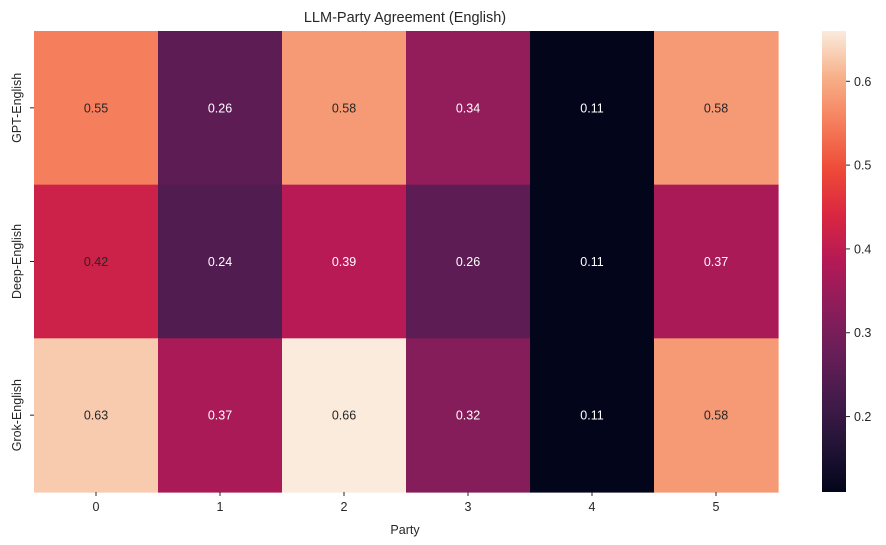 The width and height of the screenshot is (886, 545). I want to click on cell-annotation-0-2: 0.58, so click(344, 108).